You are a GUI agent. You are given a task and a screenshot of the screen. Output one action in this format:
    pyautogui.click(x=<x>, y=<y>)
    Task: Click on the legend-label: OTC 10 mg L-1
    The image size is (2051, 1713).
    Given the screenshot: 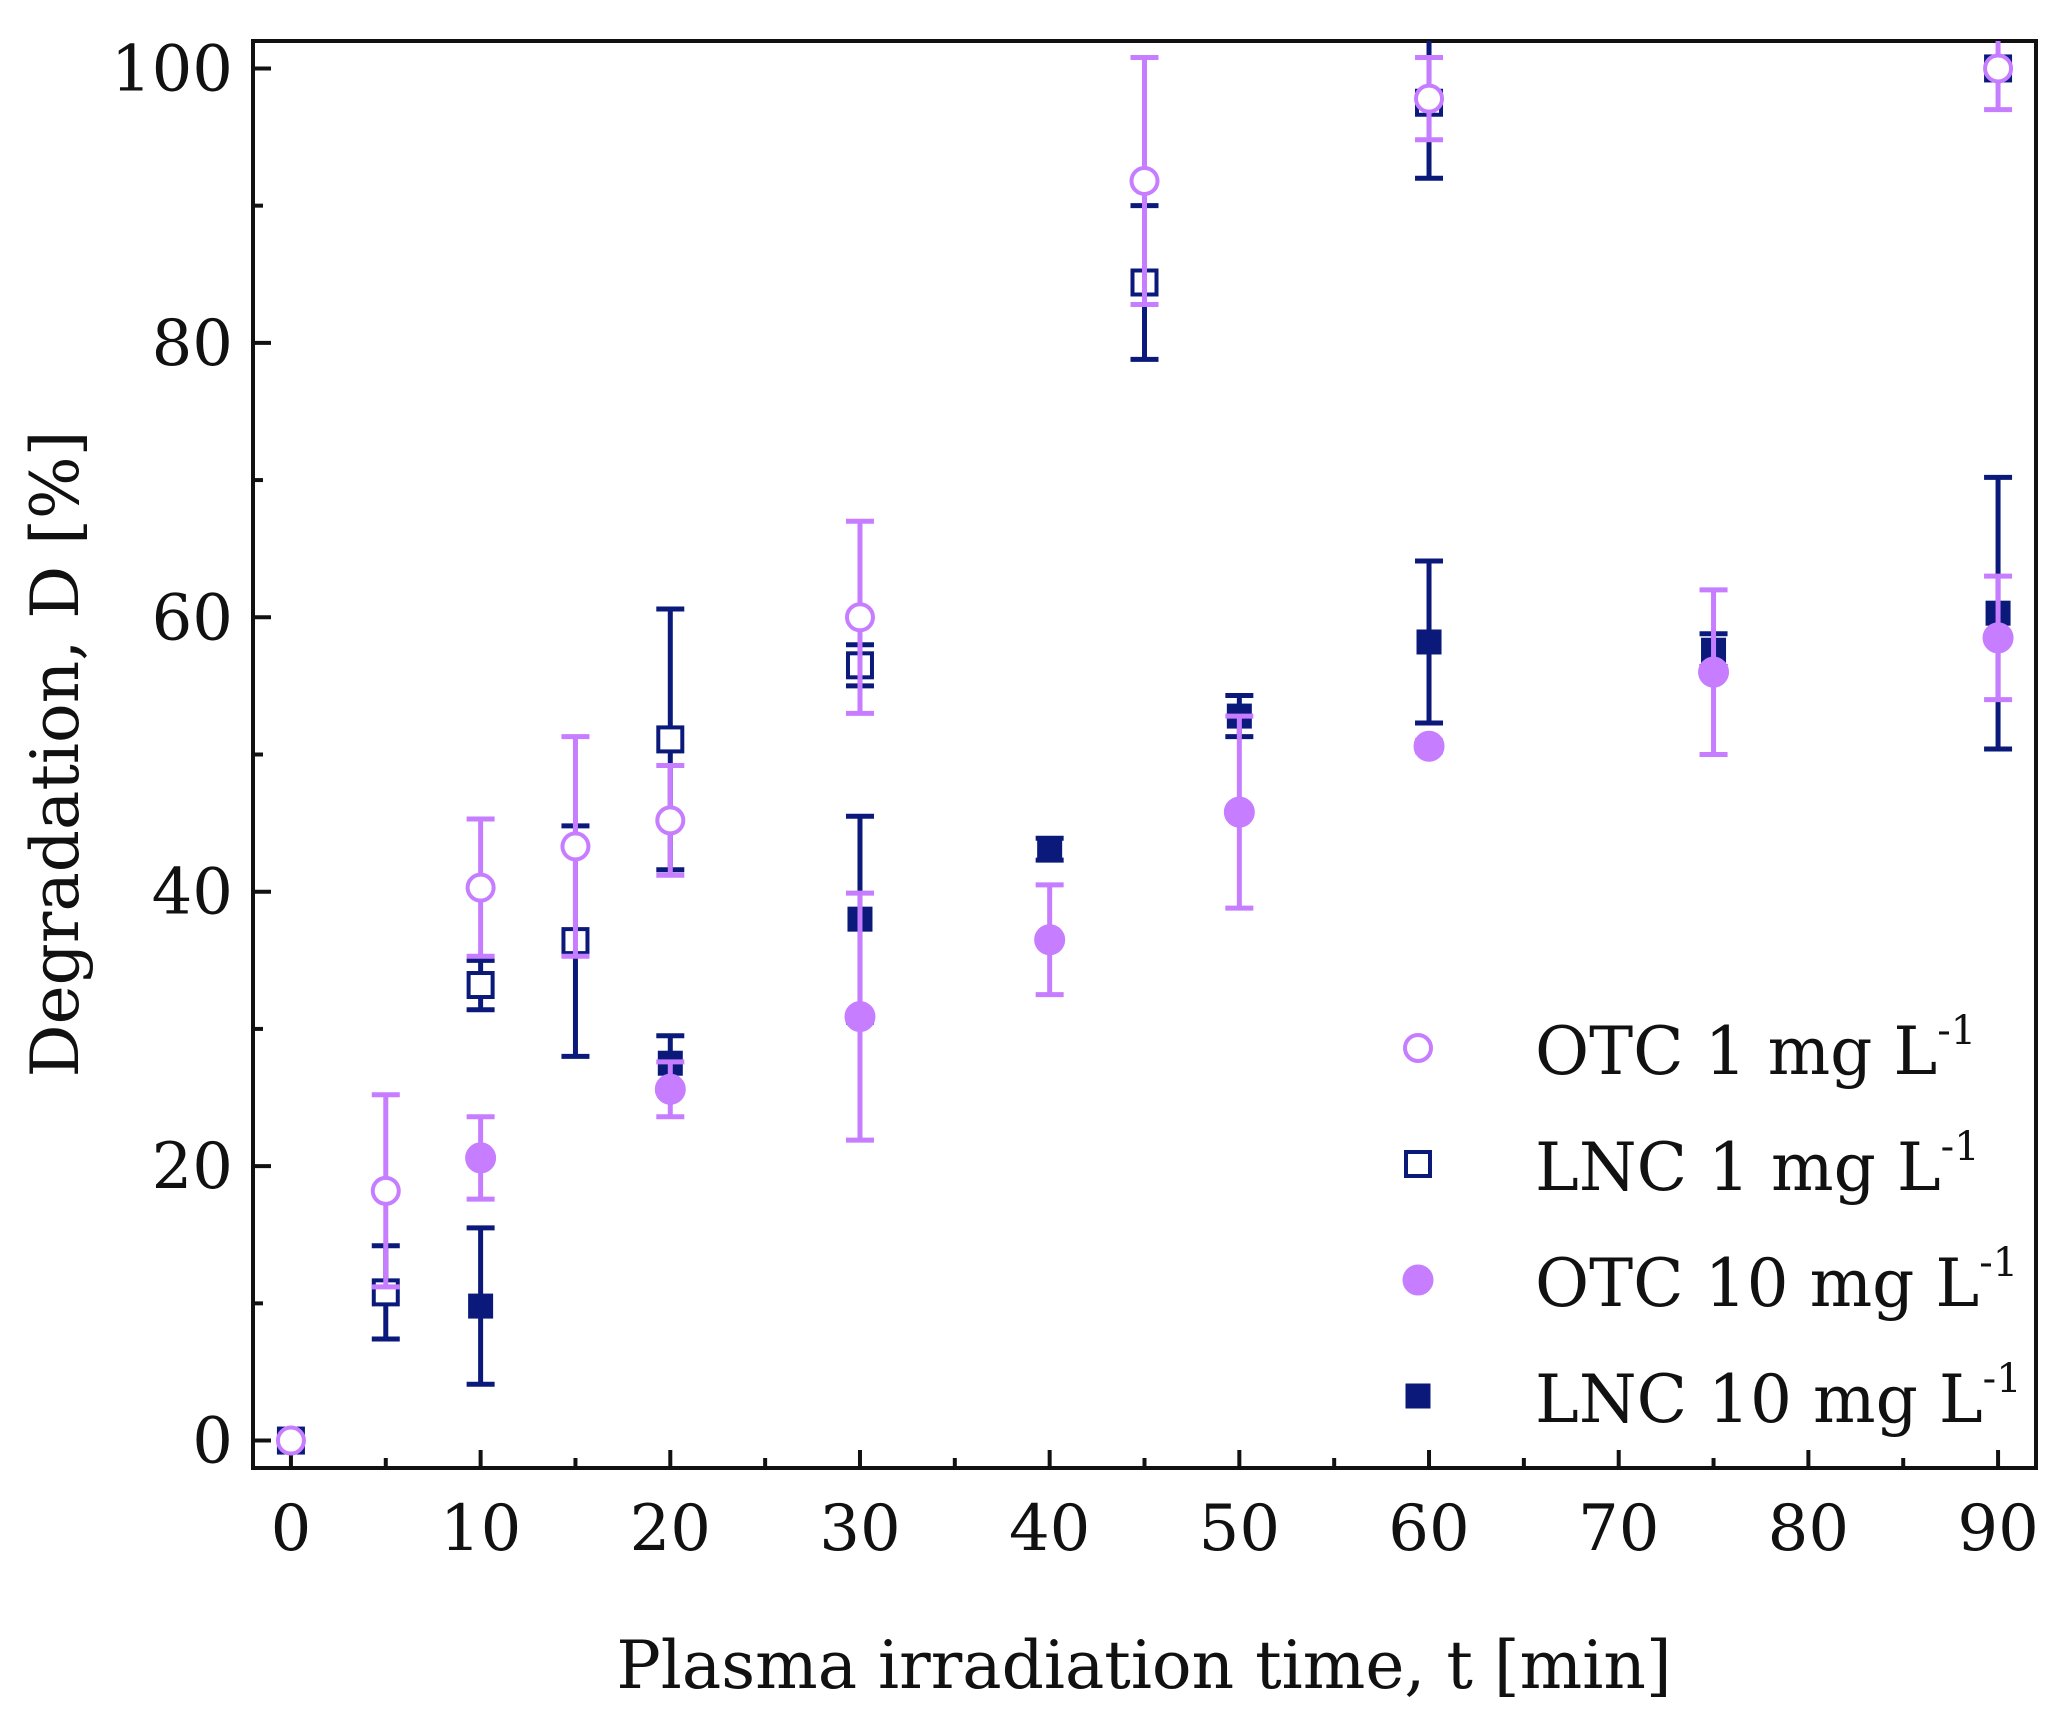 What is the action you would take?
    pyautogui.click(x=1776, y=1281)
    